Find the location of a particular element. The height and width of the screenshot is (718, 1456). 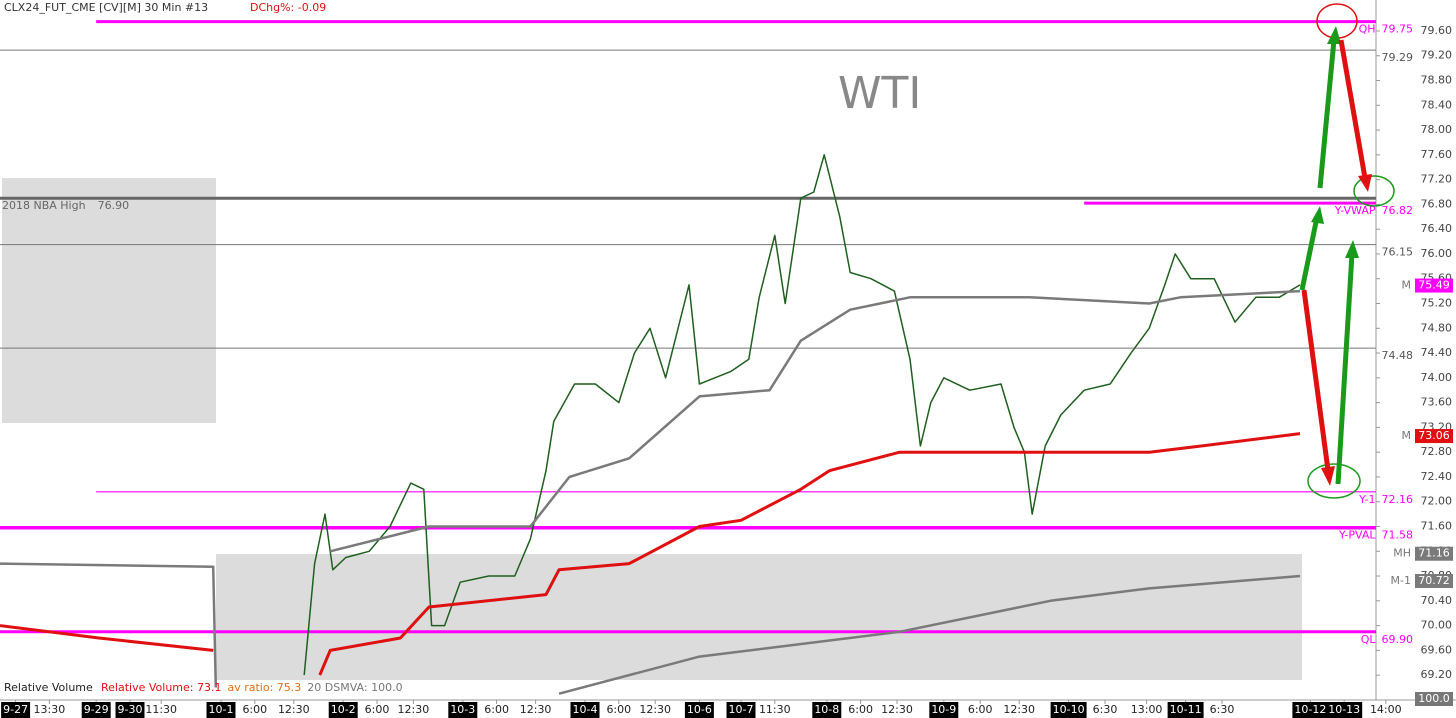

y-tick-label: 79.20 is located at coordinates (1437, 55).